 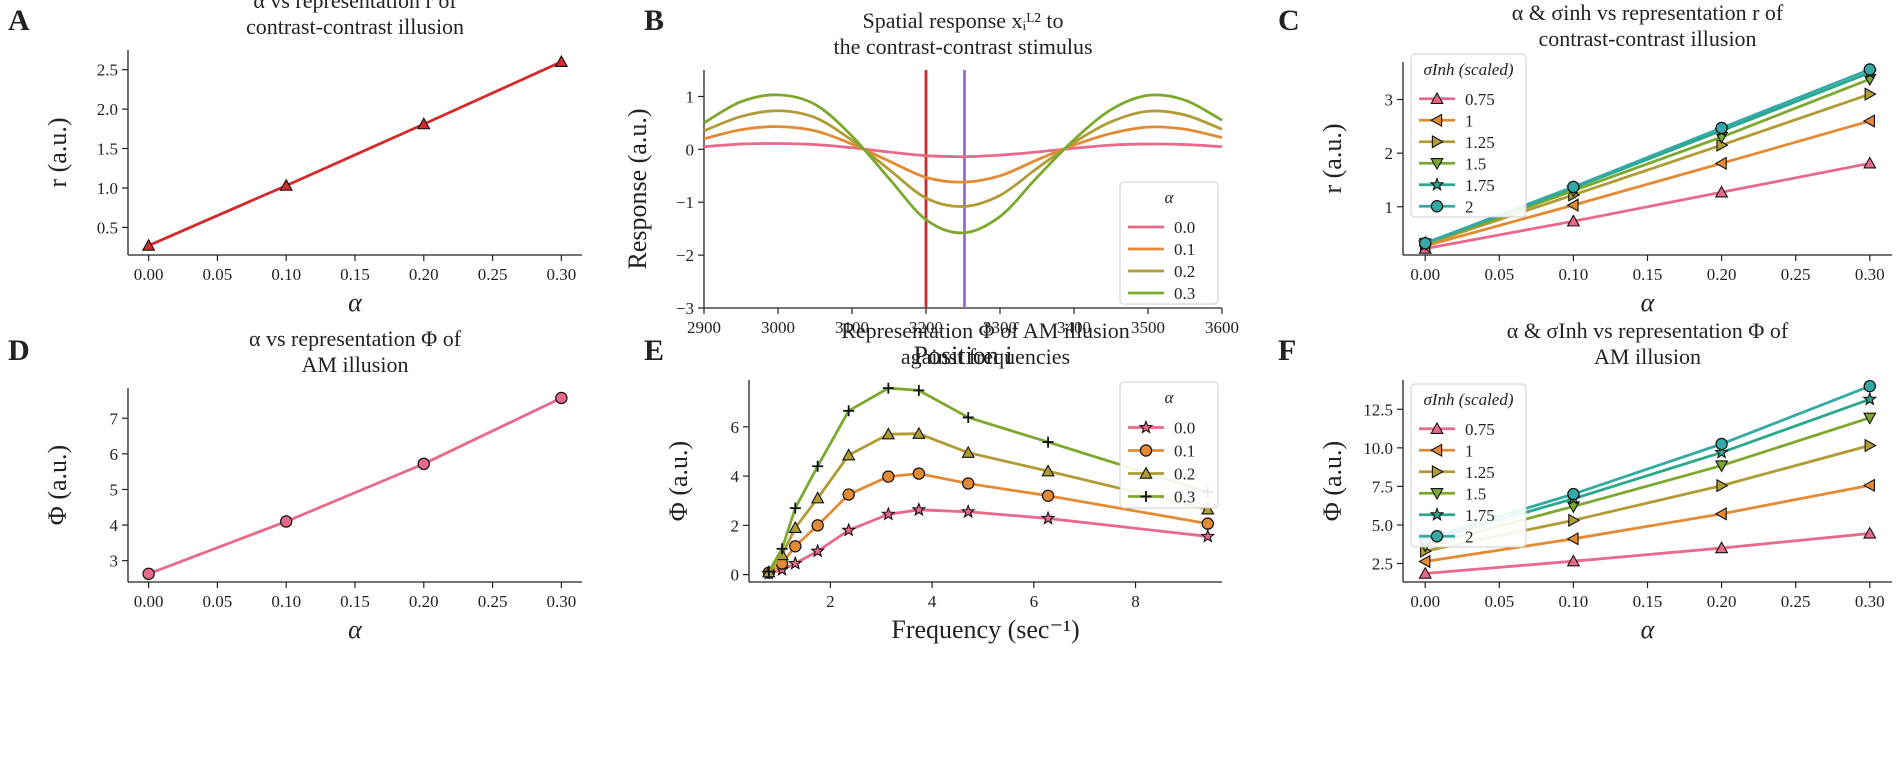 What do you see at coordinates (985, 629) in the screenshot?
I see `x-axis-label: Frequency (sec⁻¹)` at bounding box center [985, 629].